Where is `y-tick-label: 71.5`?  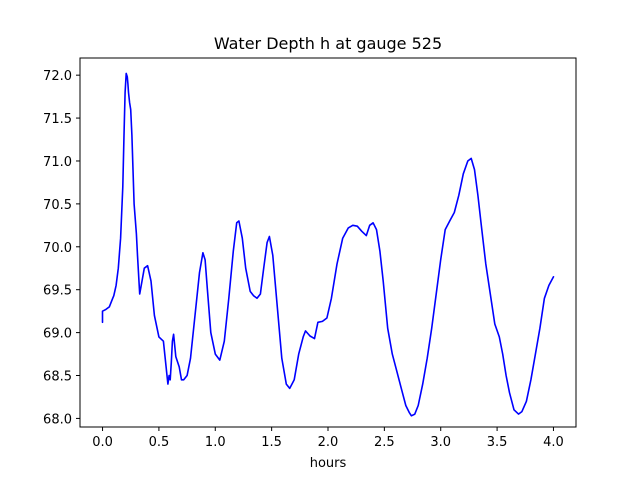
y-tick-label: 71.5 is located at coordinates (57, 119).